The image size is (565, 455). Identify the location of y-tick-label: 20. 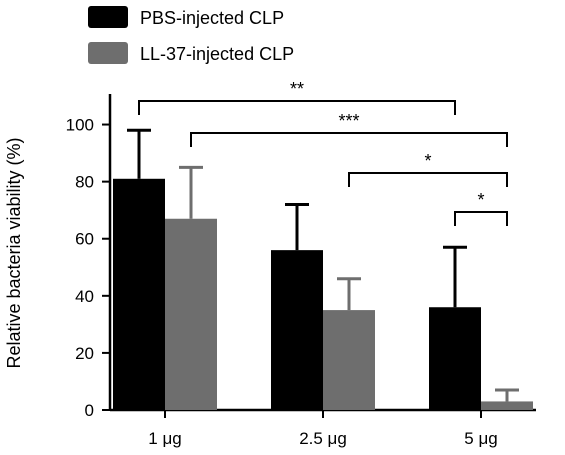
(84, 353).